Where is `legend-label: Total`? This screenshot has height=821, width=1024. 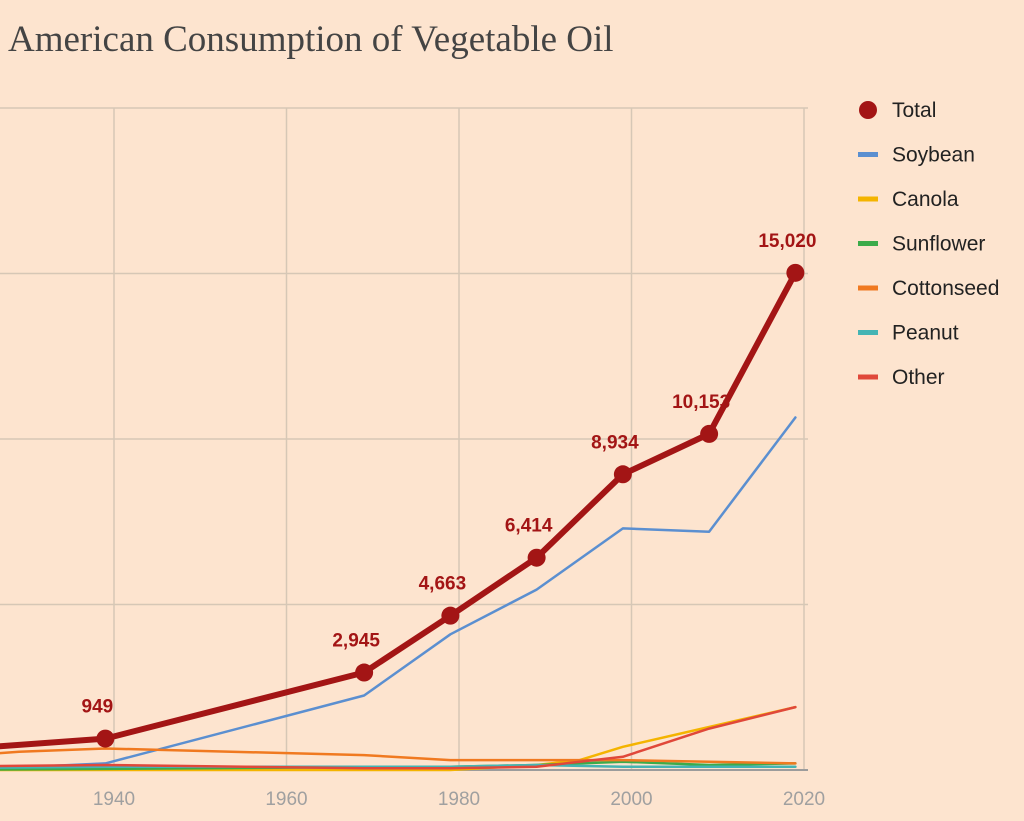 legend-label: Total is located at coordinates (914, 110).